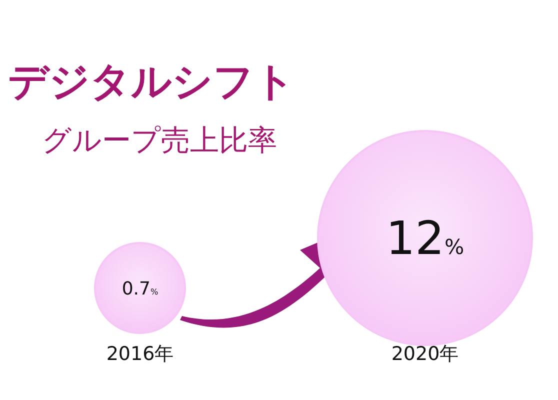 The width and height of the screenshot is (558, 400). Describe the element at coordinates (159, 140) in the screenshot. I see `text: グループ売上比率` at that location.